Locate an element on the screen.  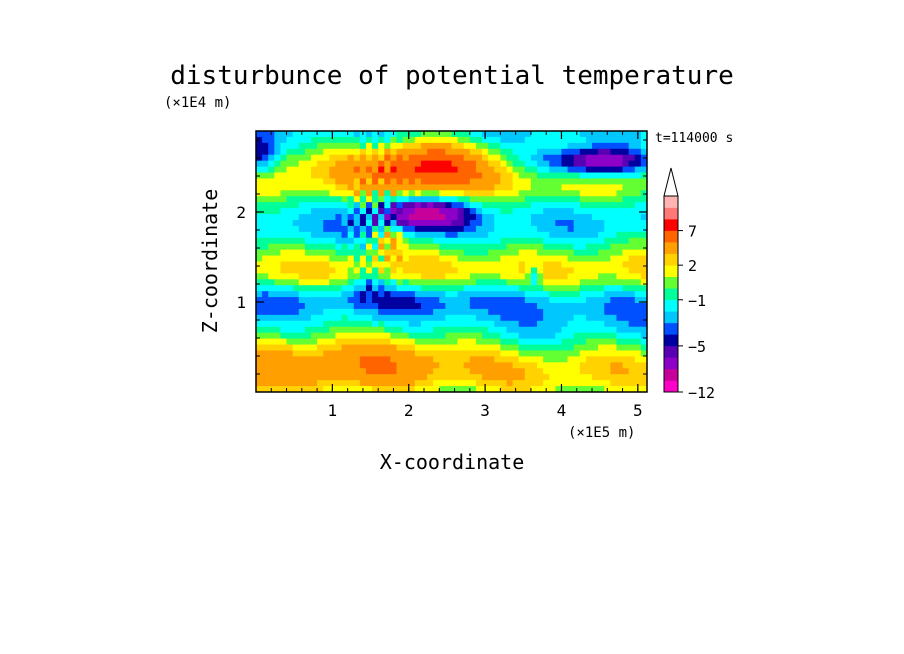
y-tick-label: 2 is located at coordinates (241, 212).